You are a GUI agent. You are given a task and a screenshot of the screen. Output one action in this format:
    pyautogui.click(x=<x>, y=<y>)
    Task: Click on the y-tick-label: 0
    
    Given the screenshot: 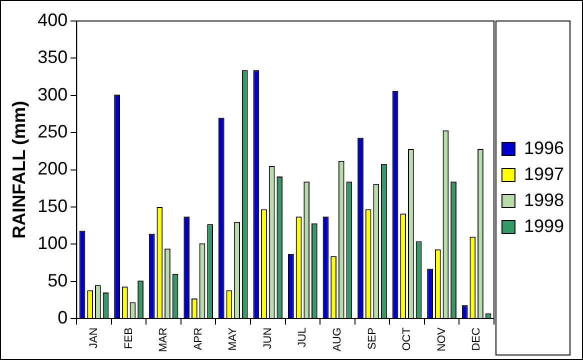 What is the action you would take?
    pyautogui.click(x=63, y=318)
    